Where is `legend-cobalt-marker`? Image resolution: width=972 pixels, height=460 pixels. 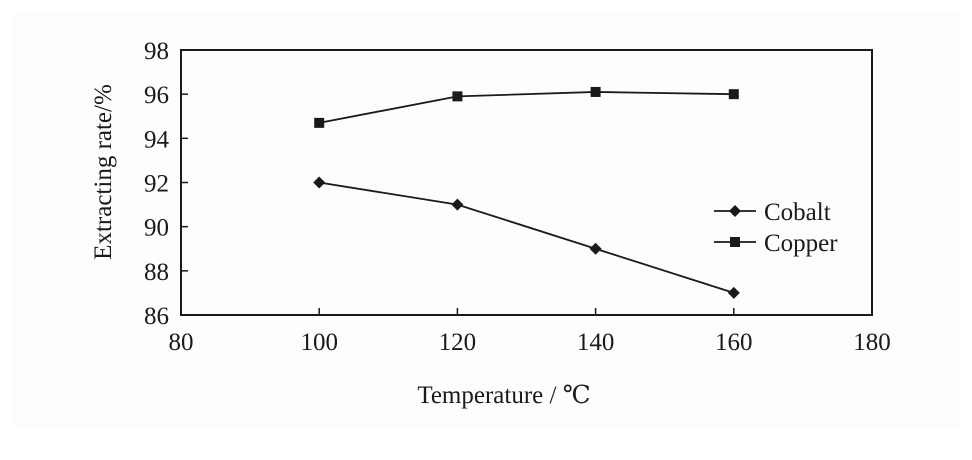 legend-cobalt-marker is located at coordinates (735, 211).